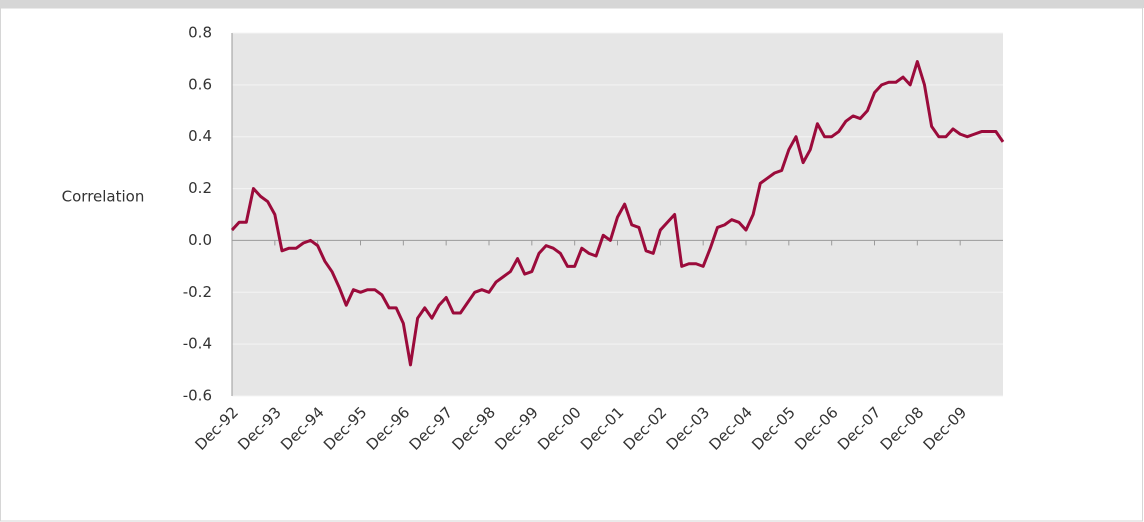  I want to click on y-tick-label: -0.4, so click(197, 344).